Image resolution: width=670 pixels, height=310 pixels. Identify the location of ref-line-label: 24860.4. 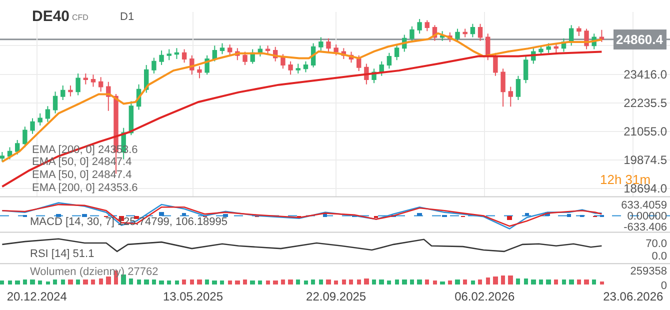
(640, 39).